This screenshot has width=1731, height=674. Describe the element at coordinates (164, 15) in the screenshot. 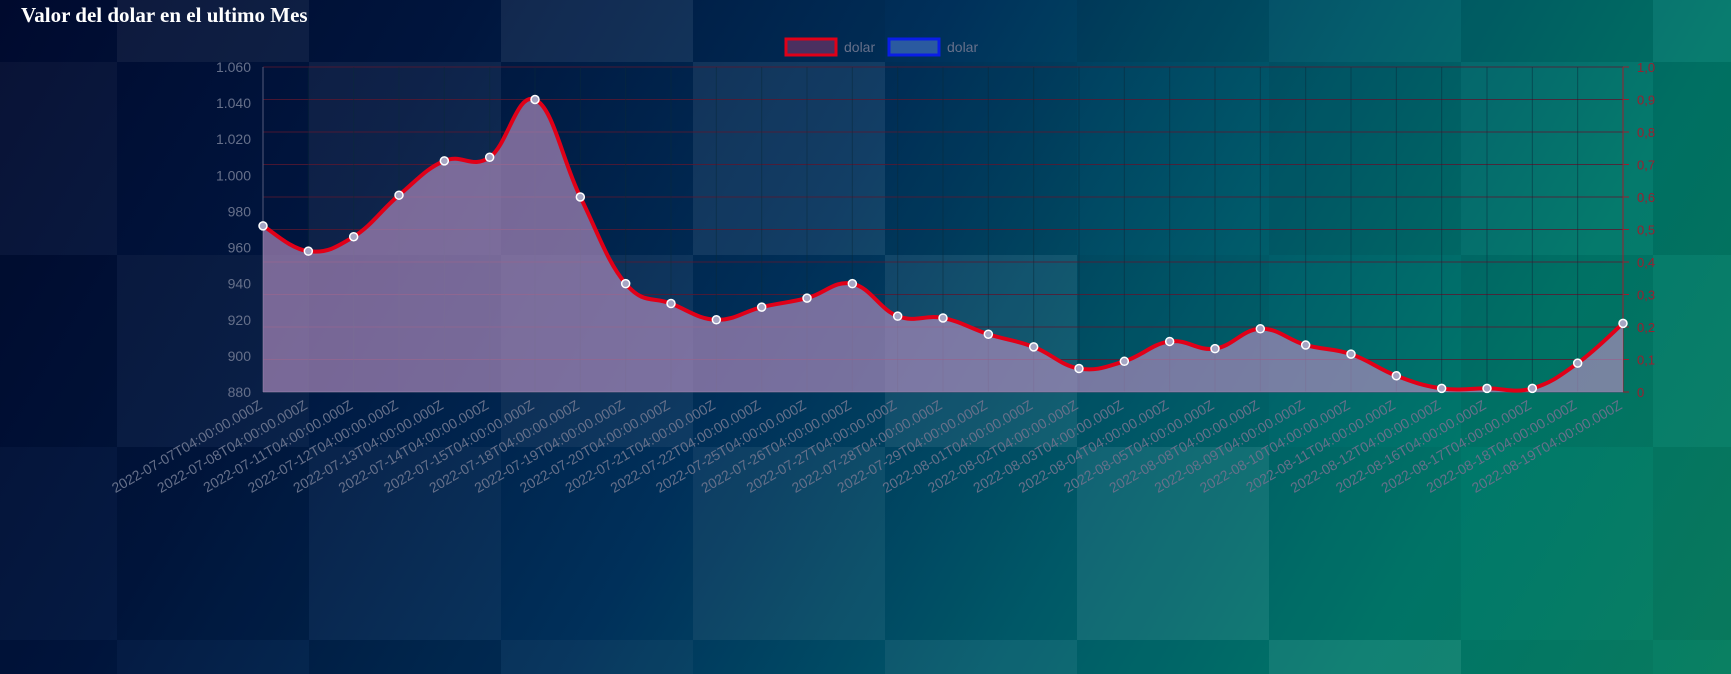

I see `page-title: Valor del dolar en el ultimo Mes` at that location.